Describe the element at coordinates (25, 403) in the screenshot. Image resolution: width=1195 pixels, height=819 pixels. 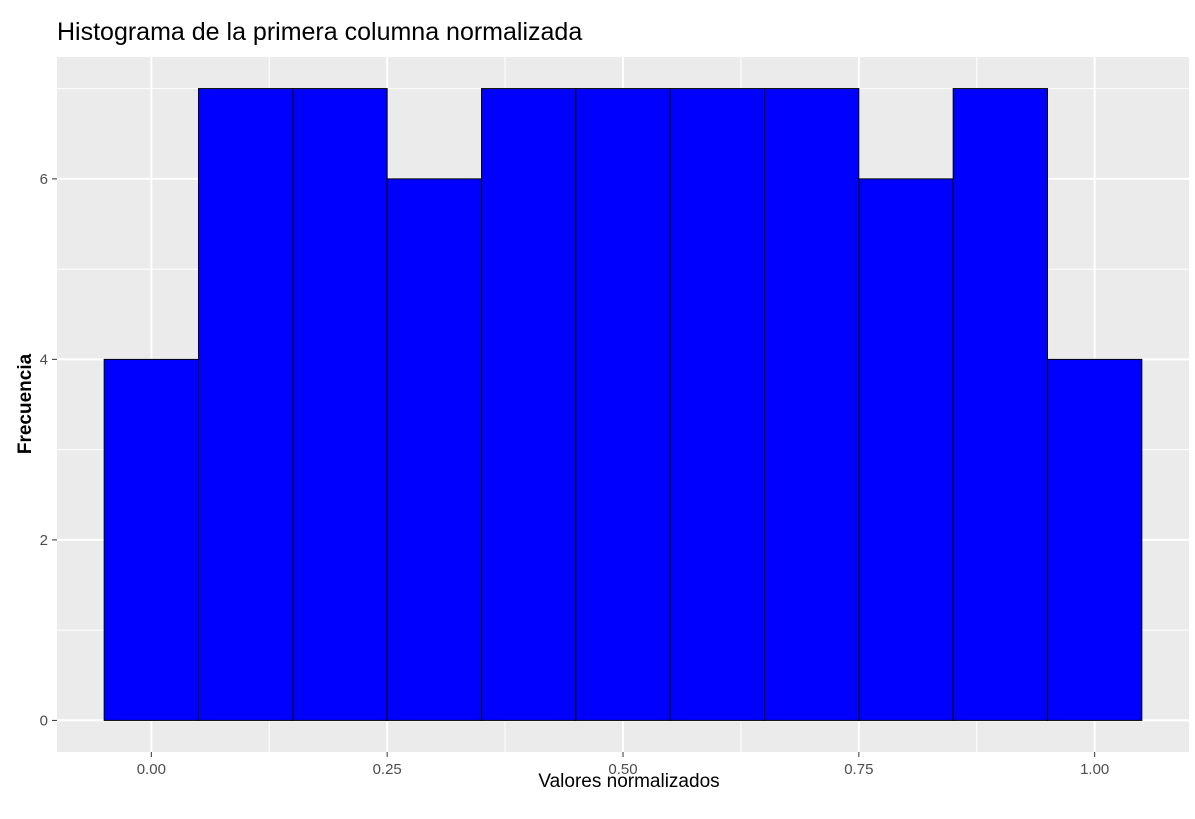
I see `y-axis-title: Frecuencia` at that location.